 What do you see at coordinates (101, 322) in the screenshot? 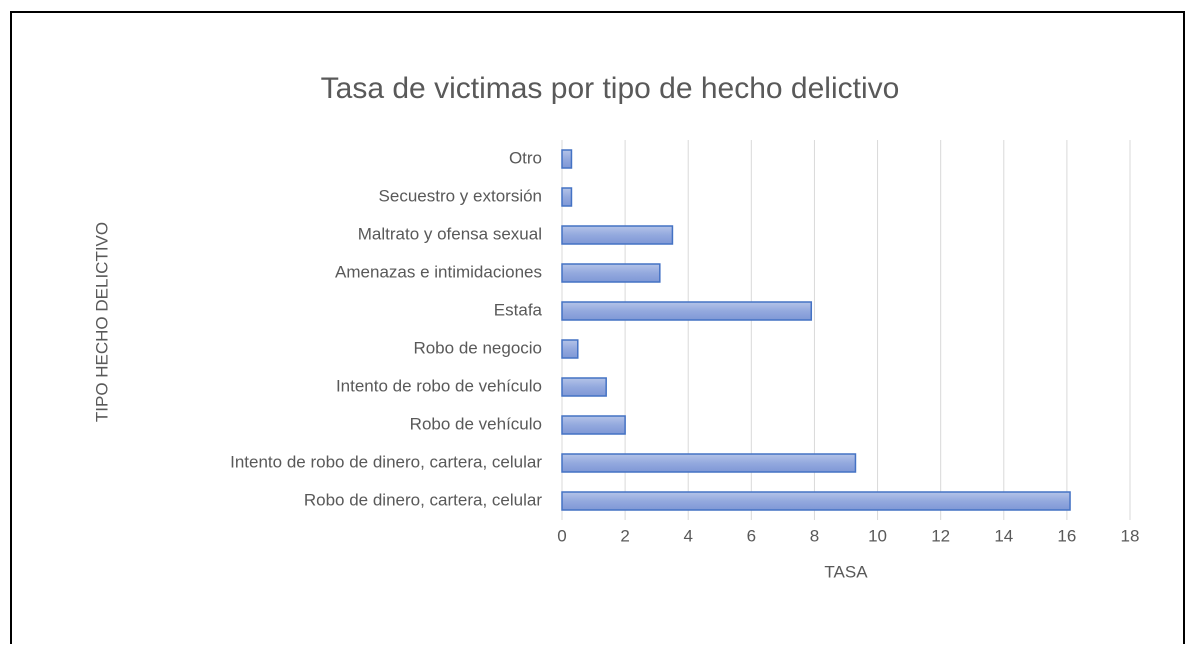
I see `y-axis-label: TIPO HECHO DELICTIVO` at bounding box center [101, 322].